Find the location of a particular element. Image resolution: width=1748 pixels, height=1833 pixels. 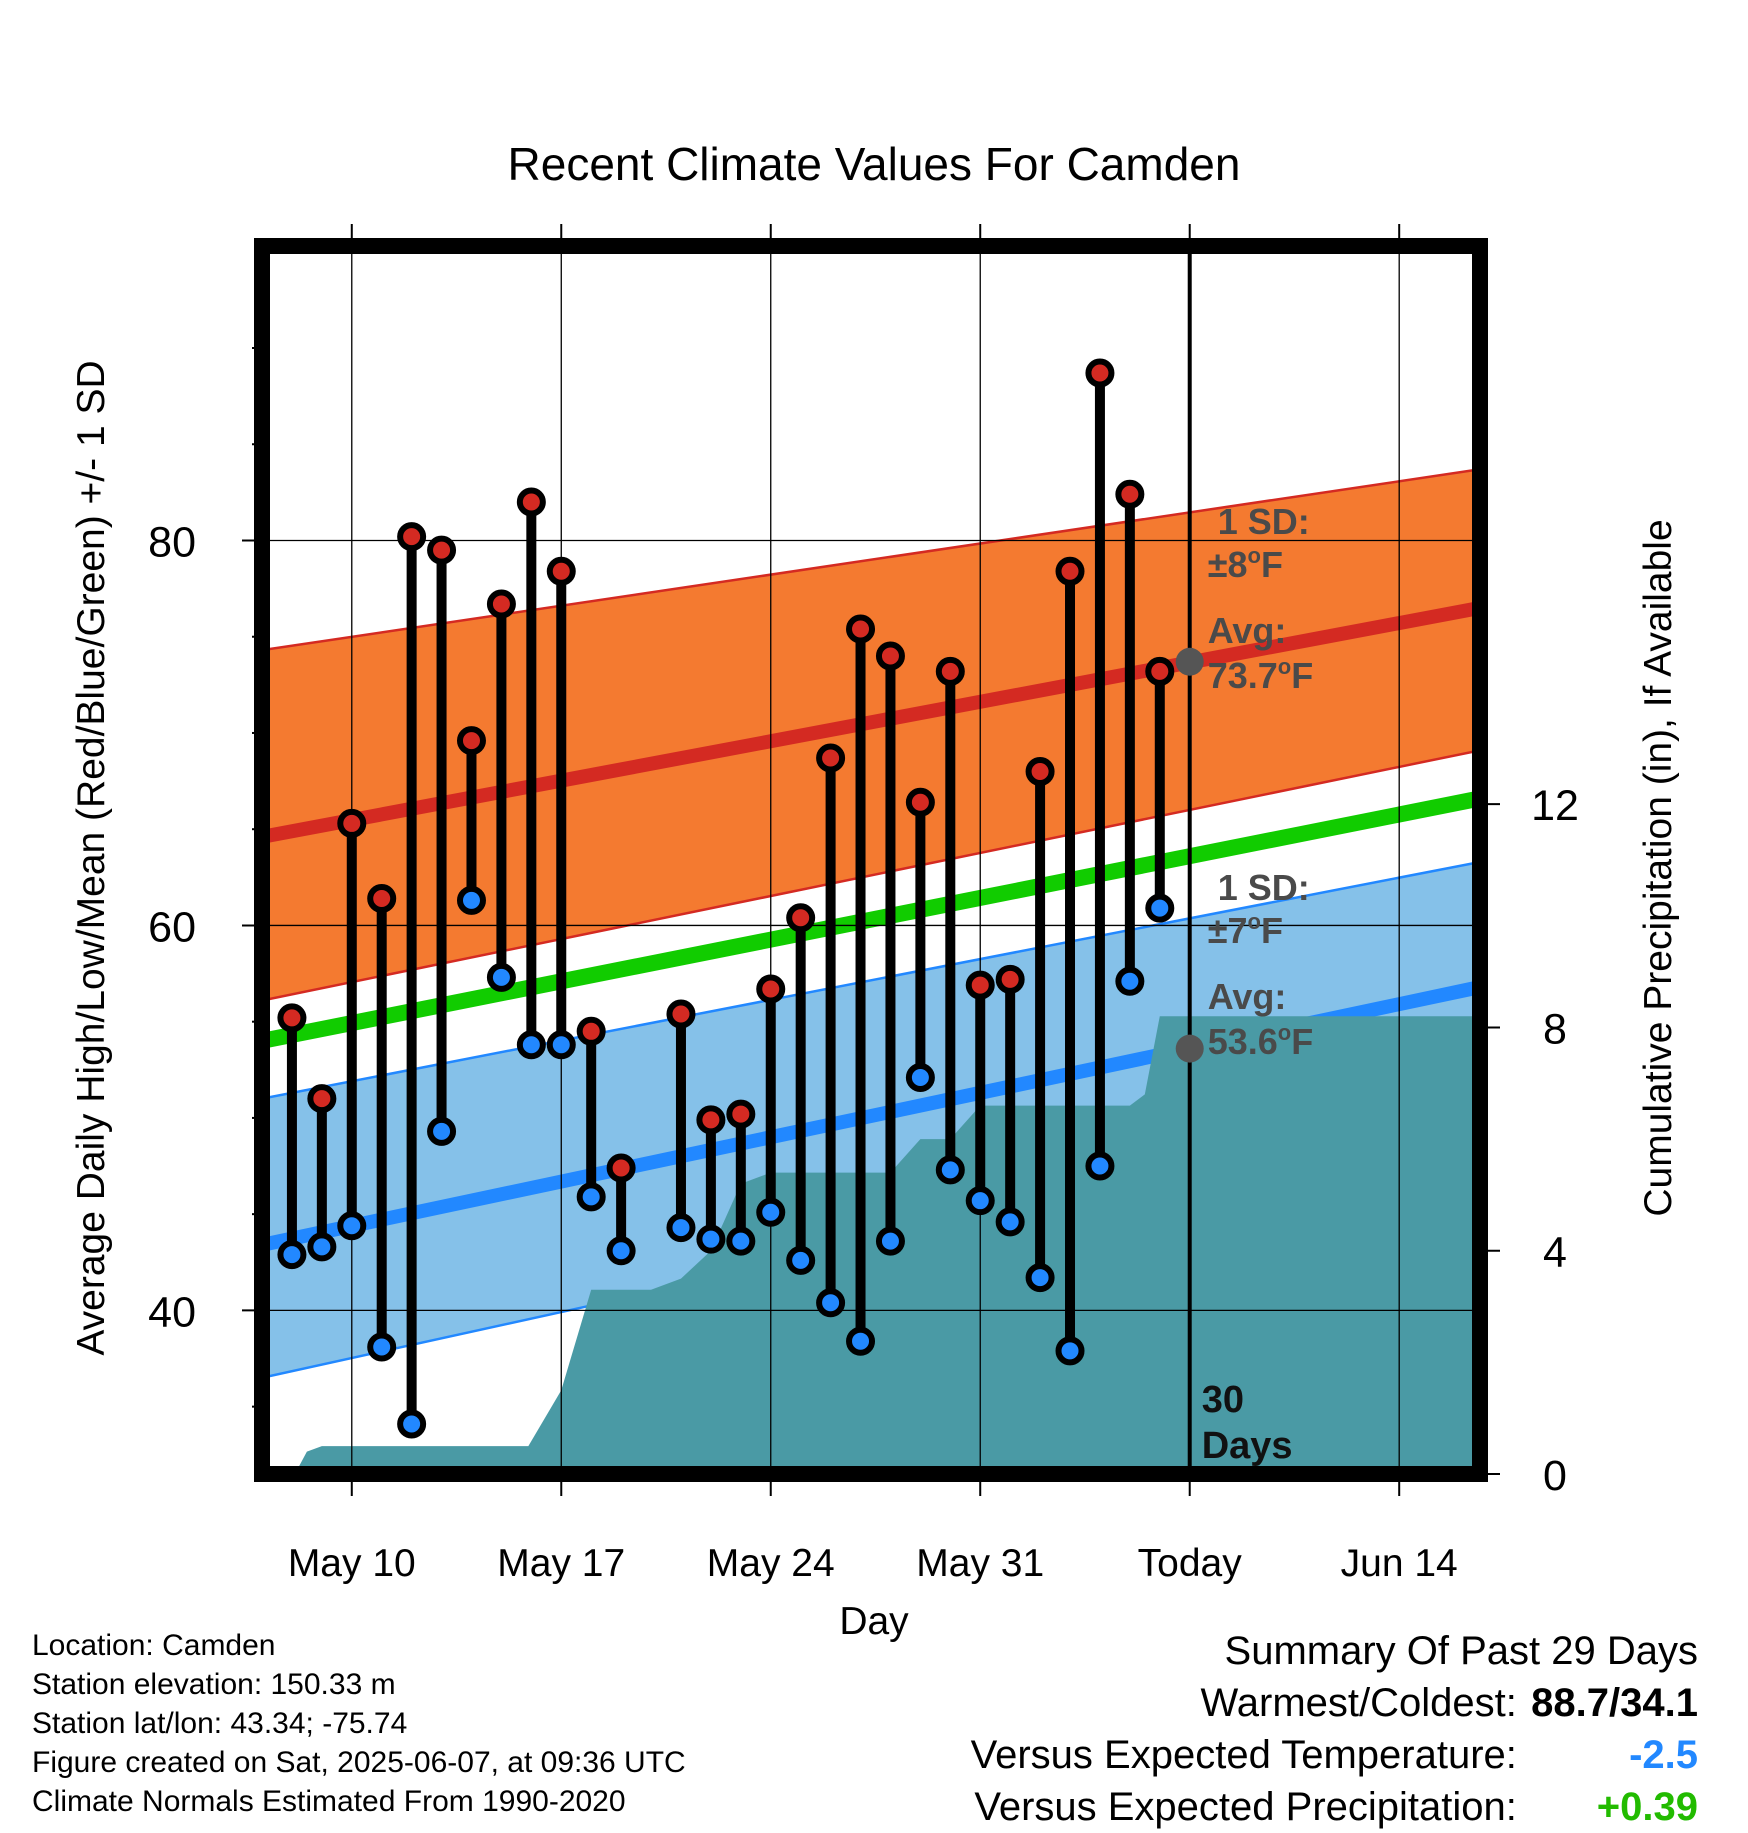

x-tick-label: May 24 is located at coordinates (771, 1563).